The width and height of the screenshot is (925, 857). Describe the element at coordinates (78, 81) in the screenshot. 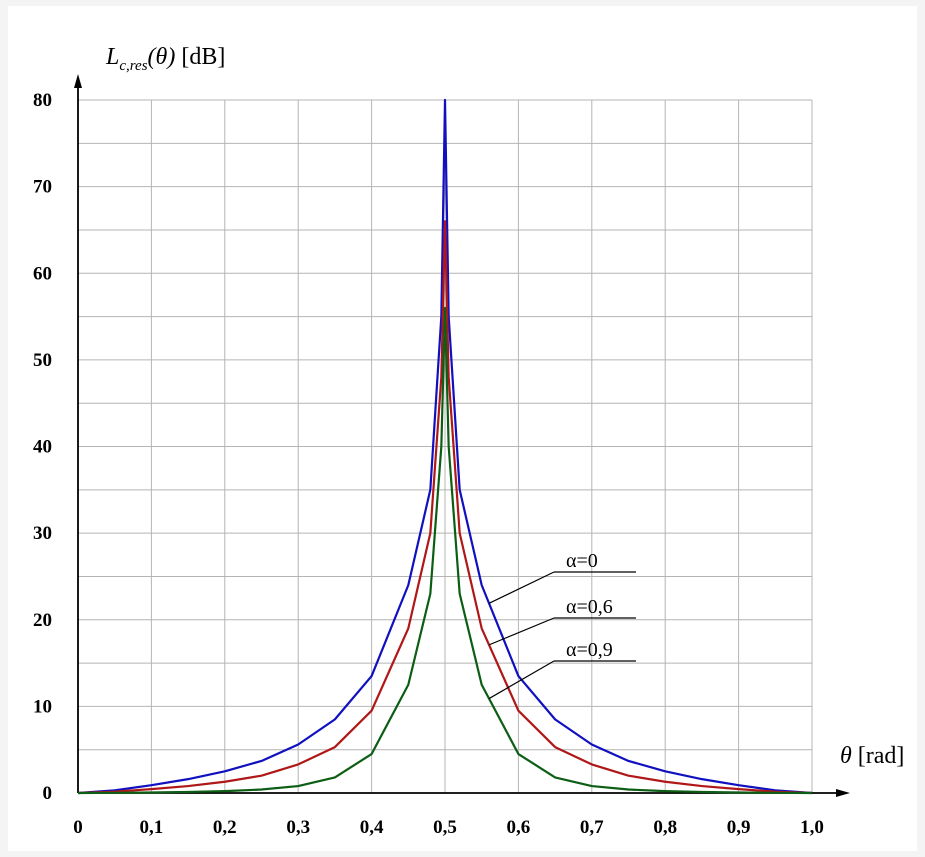

I see `y-axis-arrowhead` at that location.